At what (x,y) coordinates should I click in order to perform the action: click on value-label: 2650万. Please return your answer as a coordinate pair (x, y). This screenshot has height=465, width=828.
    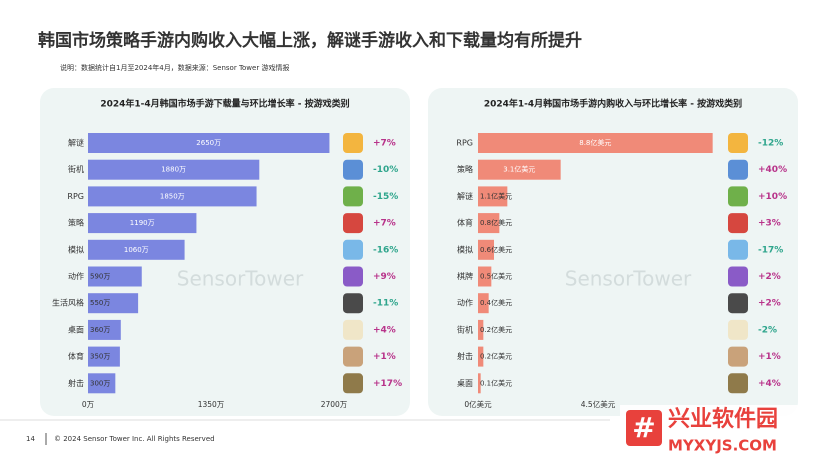
    Looking at the image, I should click on (208, 143).